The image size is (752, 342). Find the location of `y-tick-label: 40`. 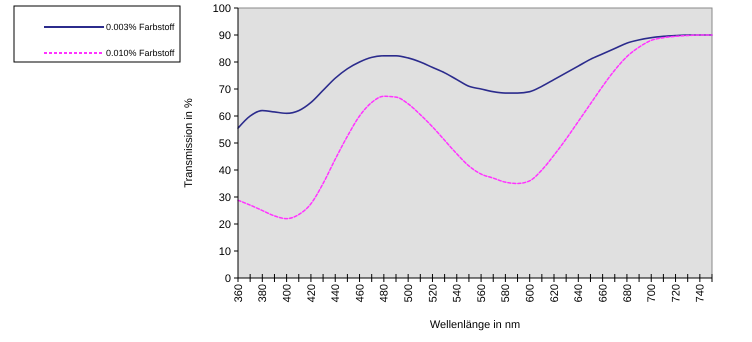

y-tick-label: 40 is located at coordinates (224, 170).